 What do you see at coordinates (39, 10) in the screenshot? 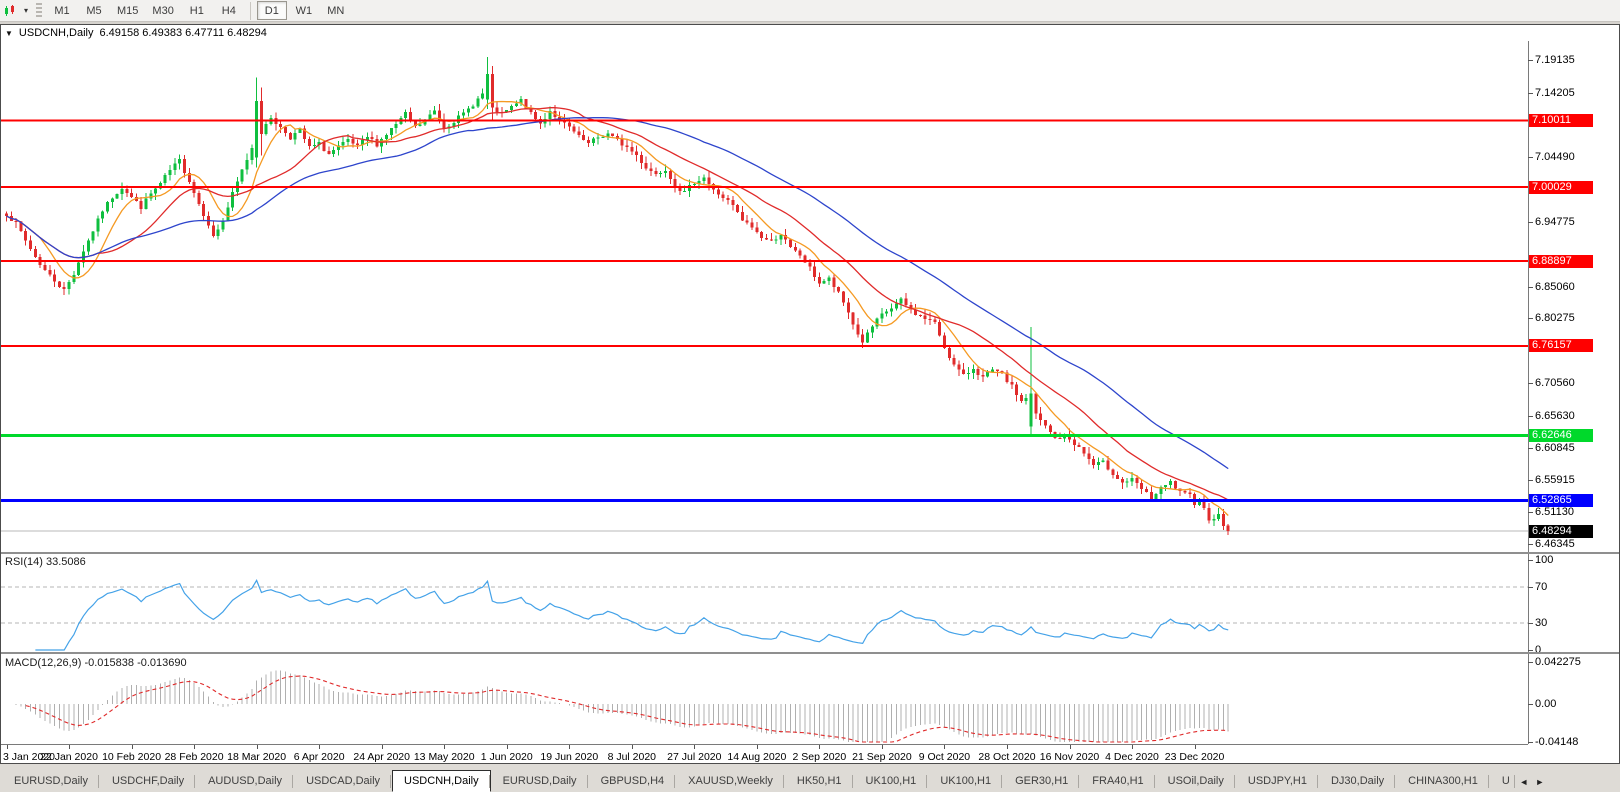
I see `toolbar-grip` at bounding box center [39, 10].